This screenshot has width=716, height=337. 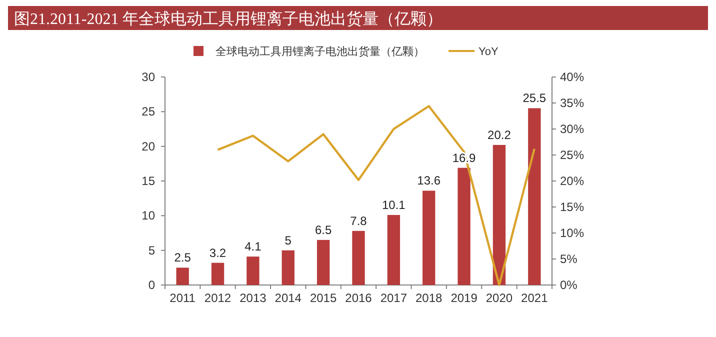 What do you see at coordinates (323, 298) in the screenshot?
I see `x-tick-label: 2015` at bounding box center [323, 298].